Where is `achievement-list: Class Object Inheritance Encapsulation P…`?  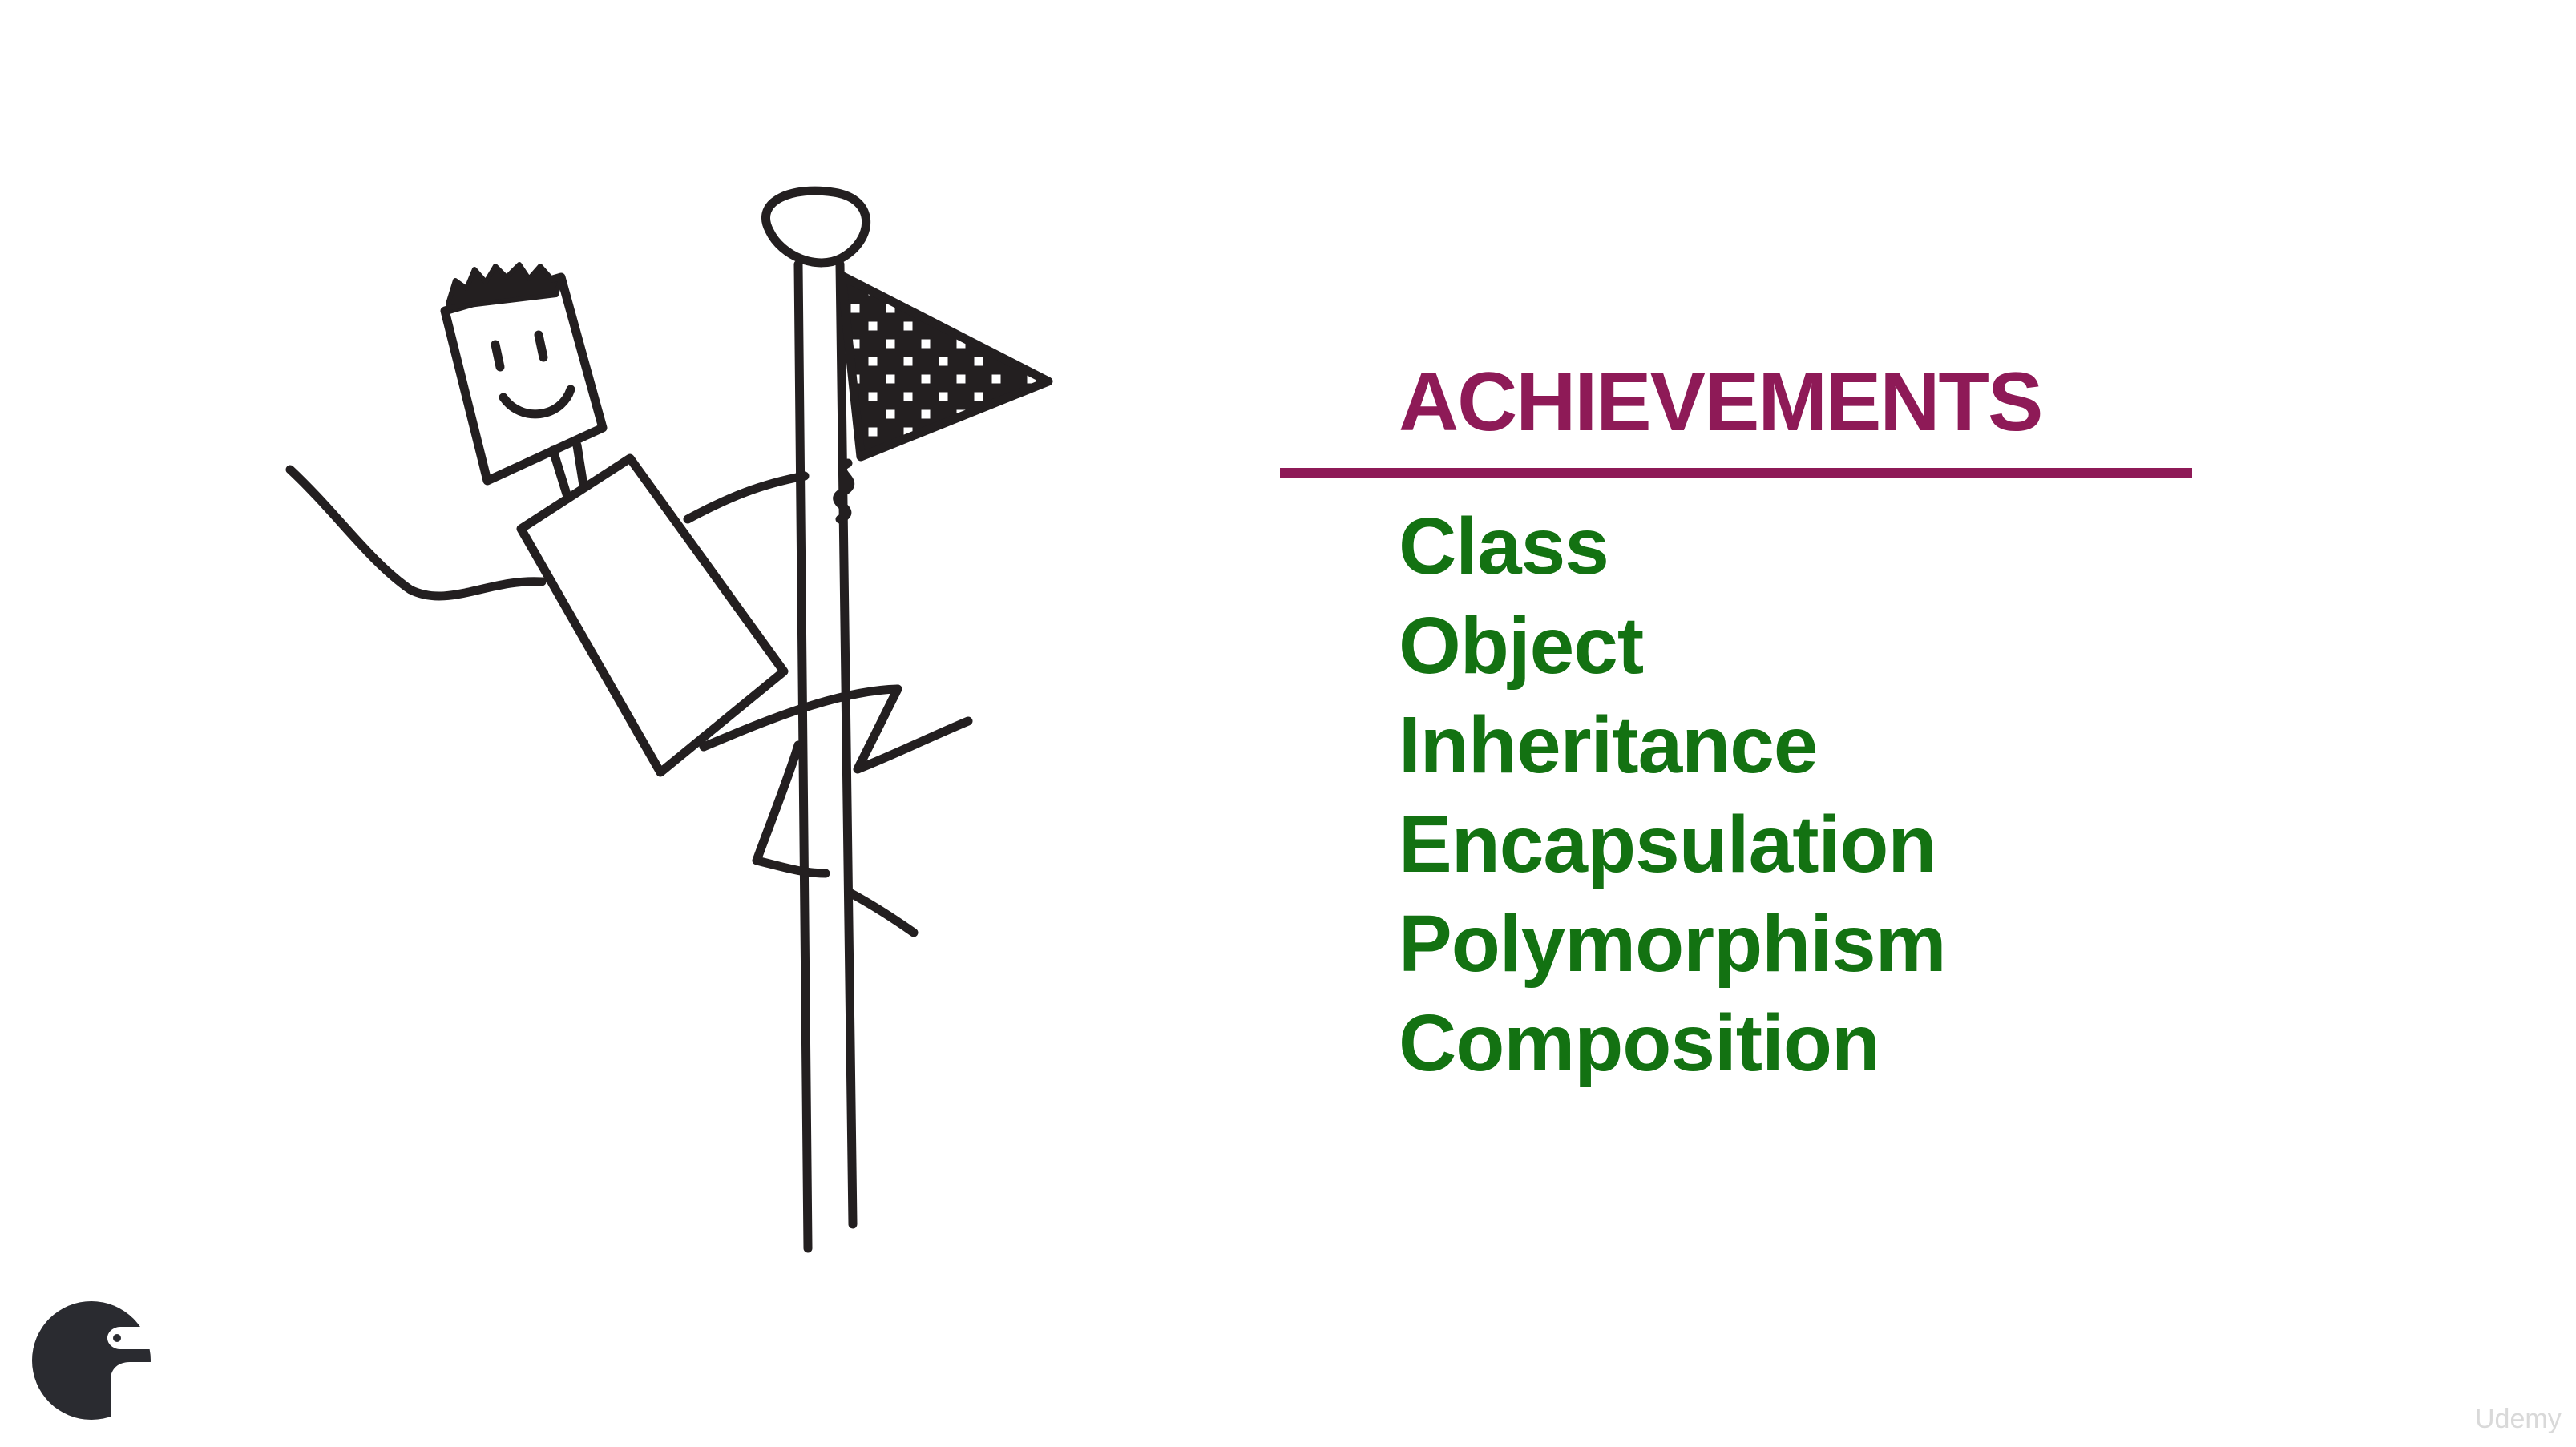
achievement-list: Class Object Inheritance Encapsulation P… is located at coordinates (1673, 795).